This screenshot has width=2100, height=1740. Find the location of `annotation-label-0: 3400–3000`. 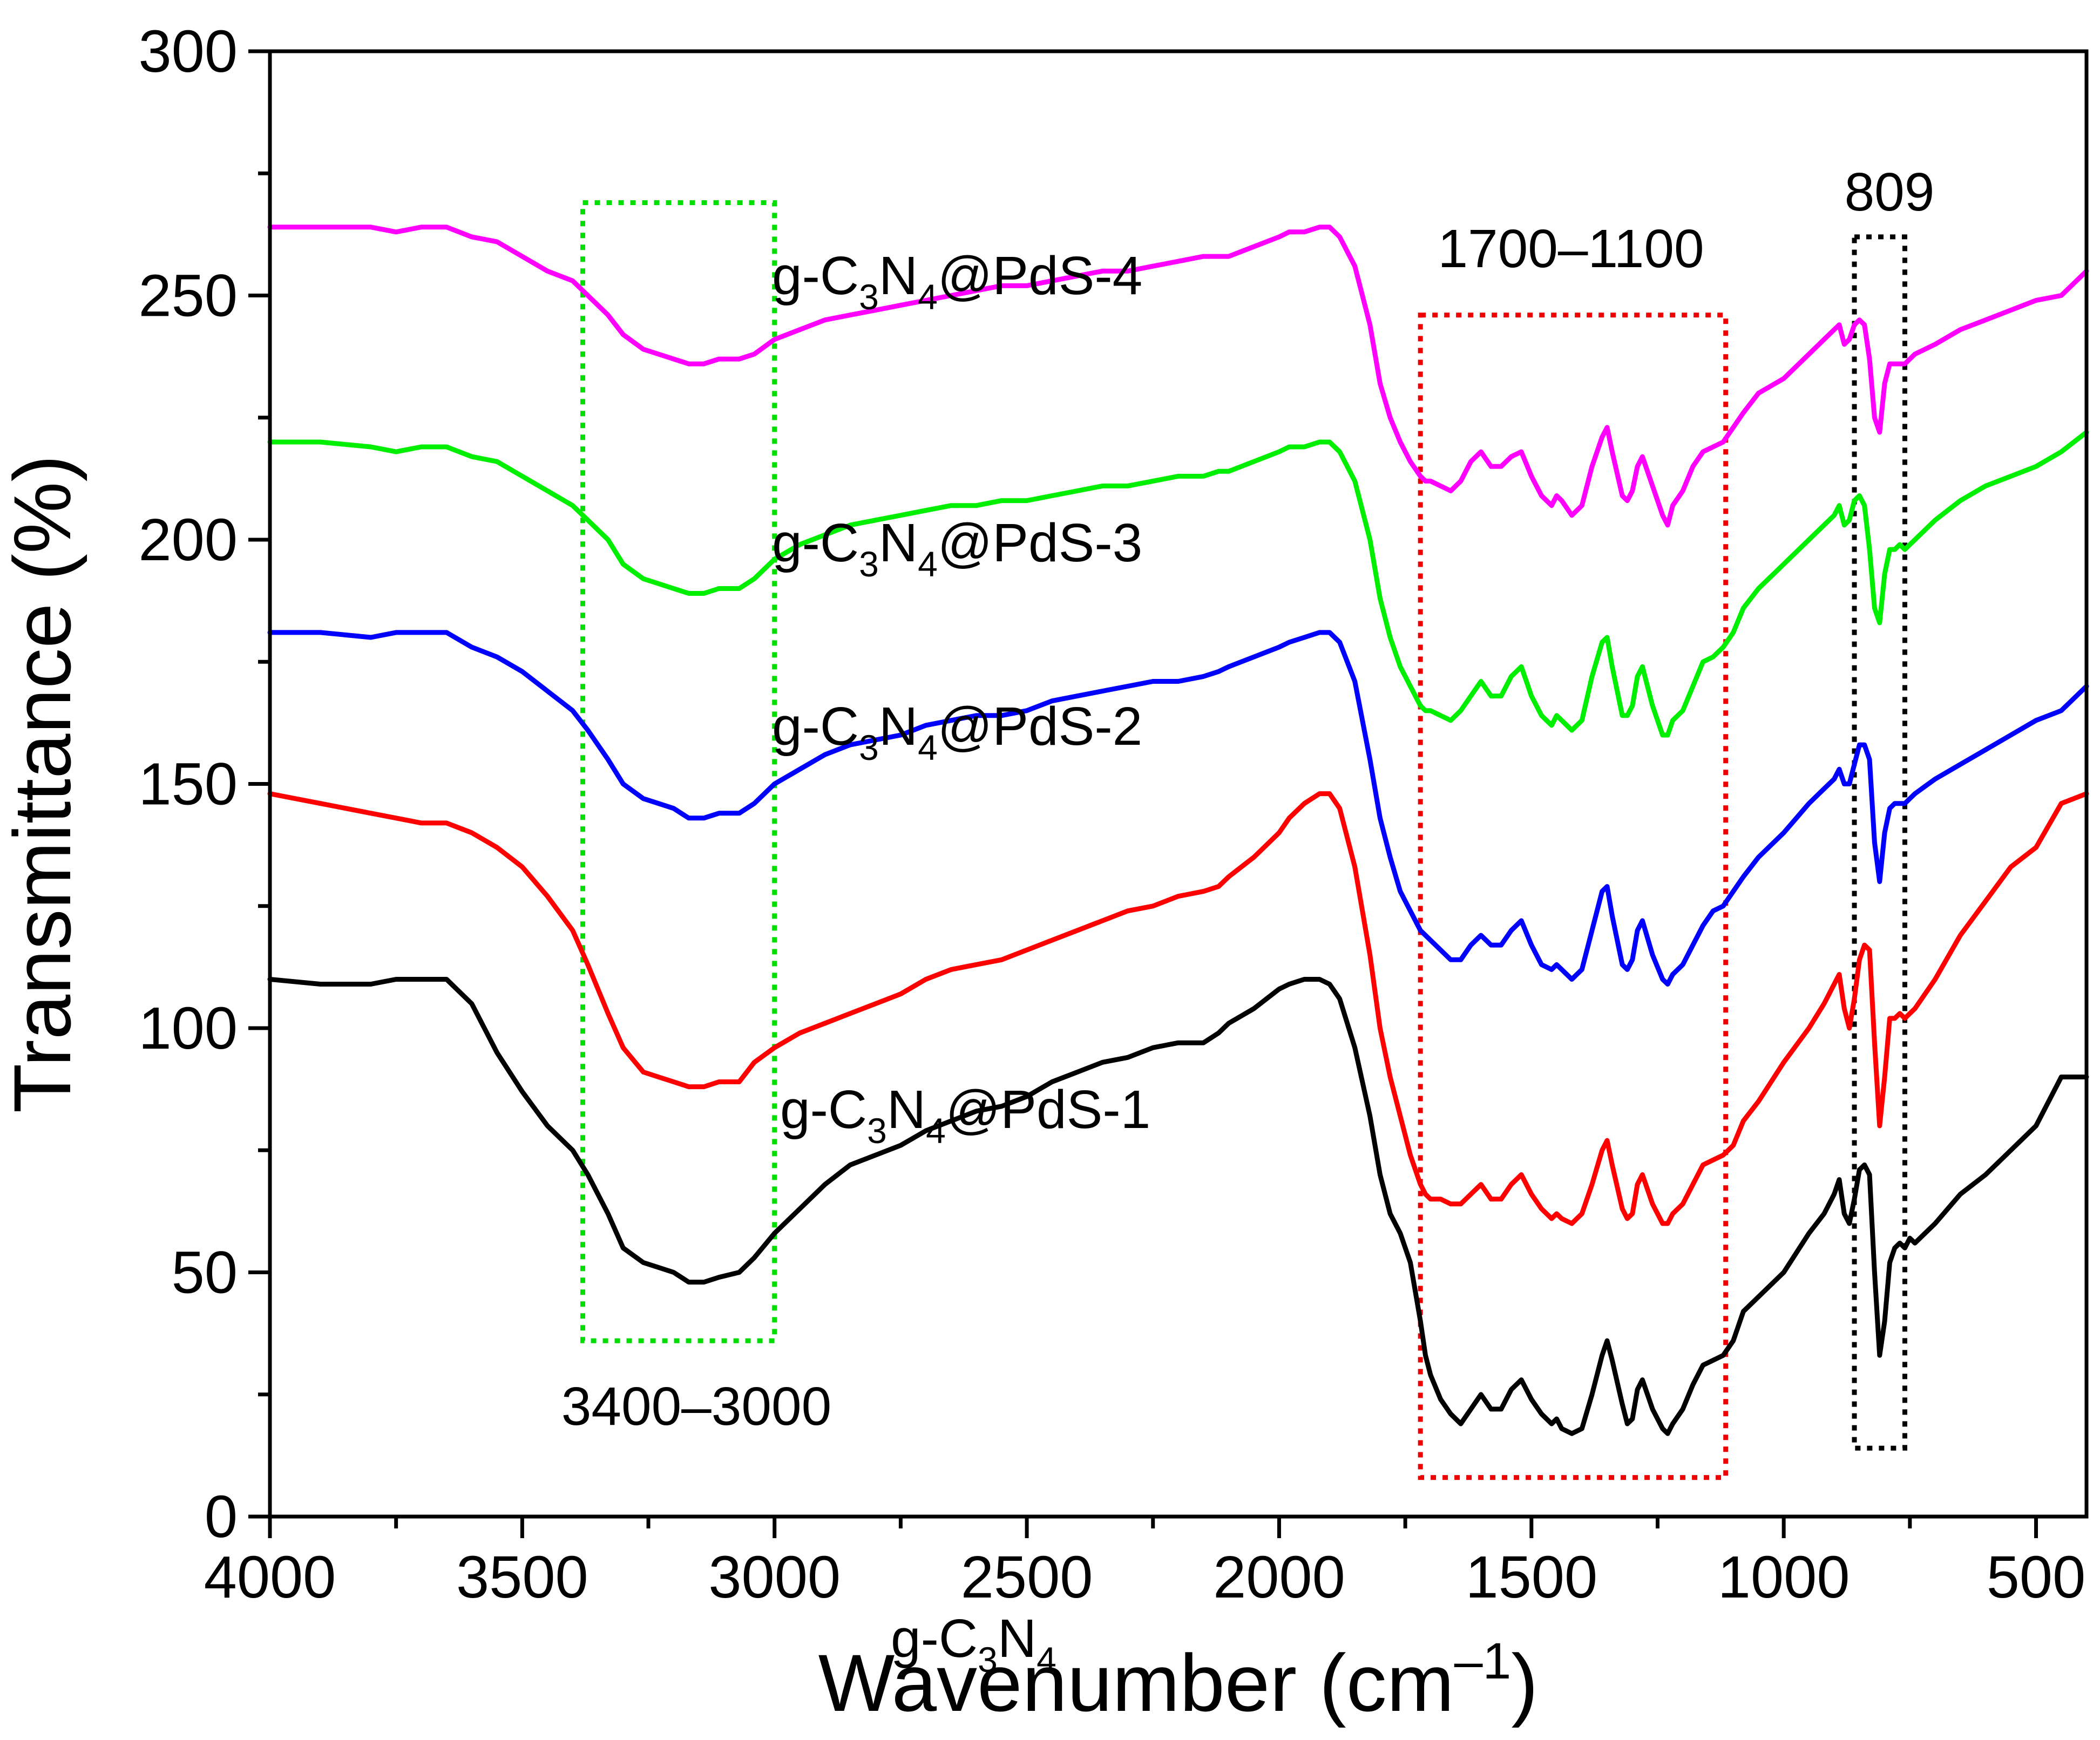

annotation-label-0: 3400–3000 is located at coordinates (696, 1406).